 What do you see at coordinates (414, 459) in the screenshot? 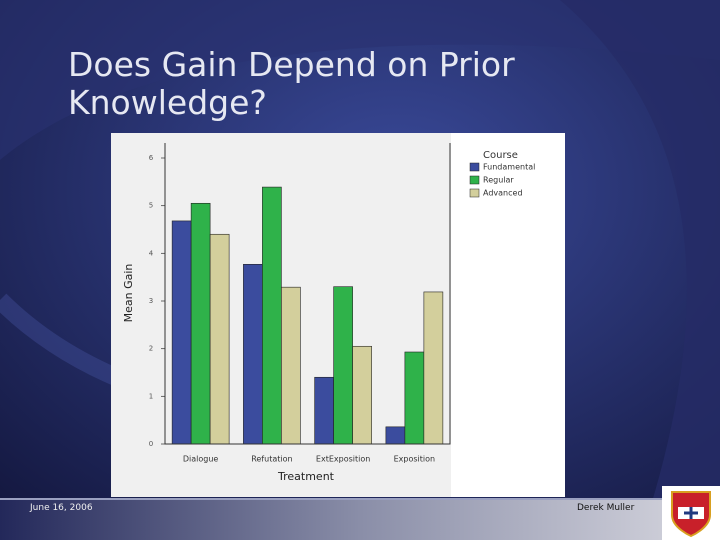
I see `x-tick-label: Exposition` at bounding box center [414, 459].